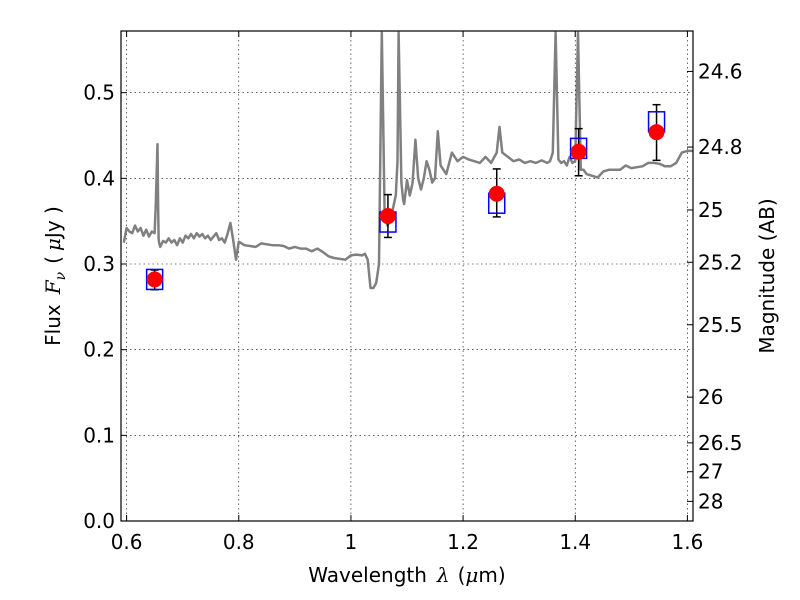 The height and width of the screenshot is (600, 800). I want to click on y2-tick-label: 24.6, so click(720, 71).